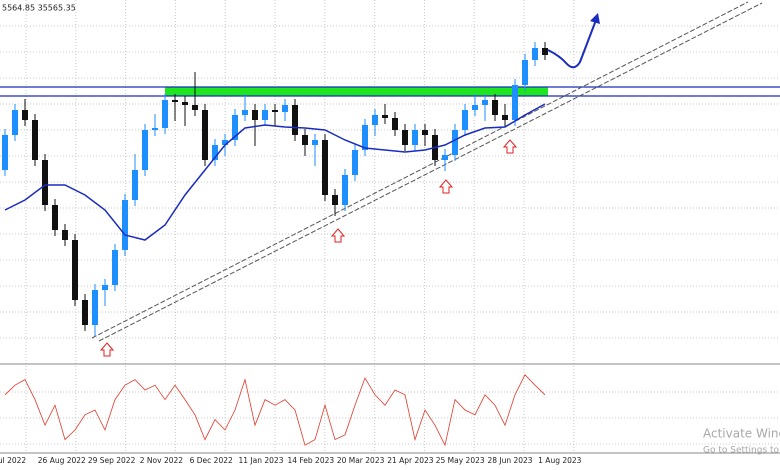 The height and width of the screenshot is (470, 780). I want to click on x-tick-label: 6 Dec 2022, so click(211, 460).